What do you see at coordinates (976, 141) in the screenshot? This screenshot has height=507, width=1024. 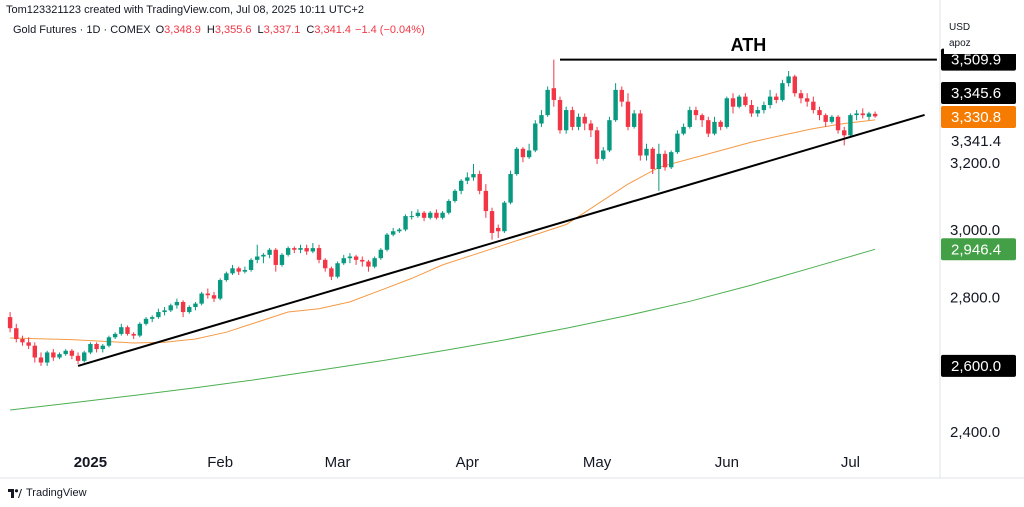 I see `price-label: 3,341.4` at bounding box center [976, 141].